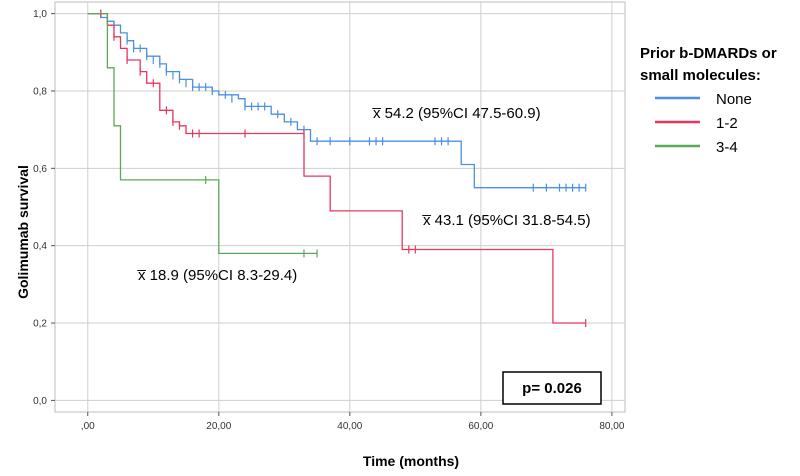  I want to click on y-axis-title: Golimumab survival, so click(23, 232).